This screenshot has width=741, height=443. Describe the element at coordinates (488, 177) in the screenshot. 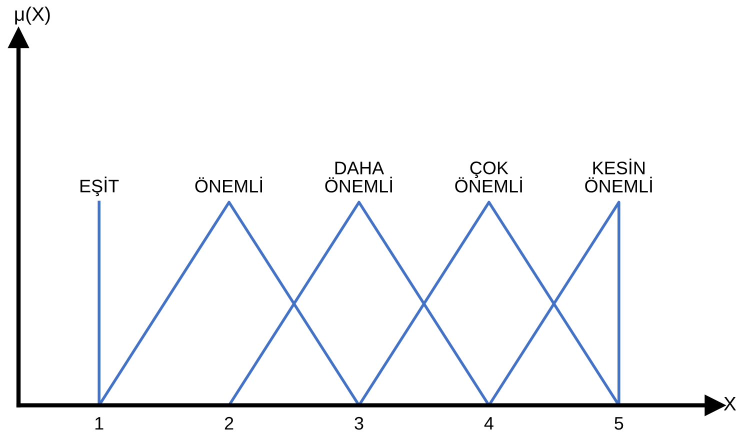

I see `series-label: ÇOK ÖNEMLİ` at that location.